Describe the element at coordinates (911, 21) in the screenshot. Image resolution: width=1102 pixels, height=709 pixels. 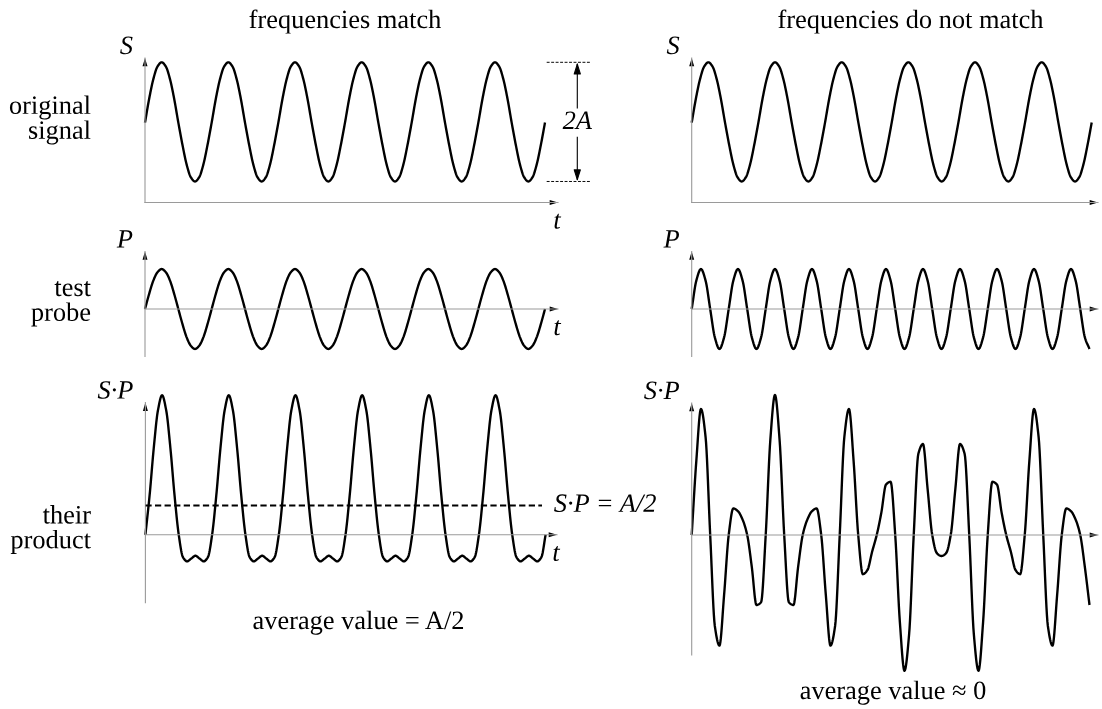
I see `chart-title: frequencies do not match` at that location.